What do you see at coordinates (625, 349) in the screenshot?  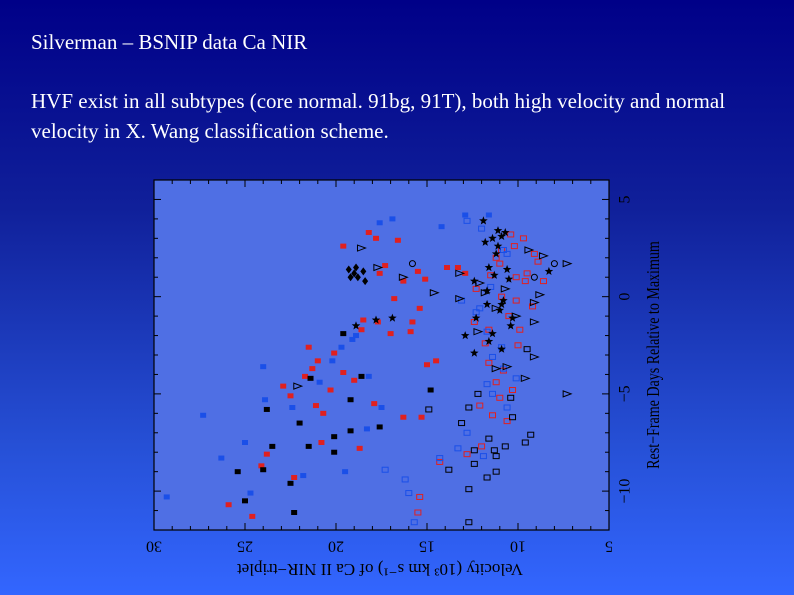 I see `y-tick-labels: −10 −5 0 5` at bounding box center [625, 349].